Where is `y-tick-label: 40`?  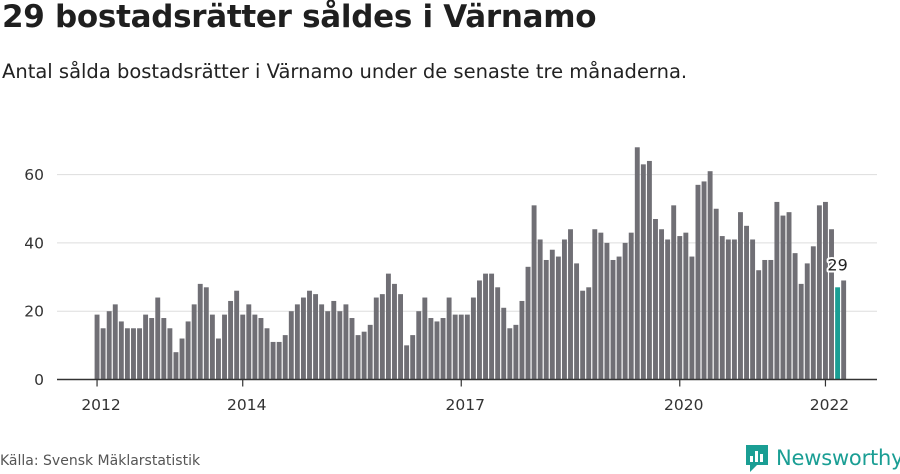 y-tick-label: 40 is located at coordinates (34, 243).